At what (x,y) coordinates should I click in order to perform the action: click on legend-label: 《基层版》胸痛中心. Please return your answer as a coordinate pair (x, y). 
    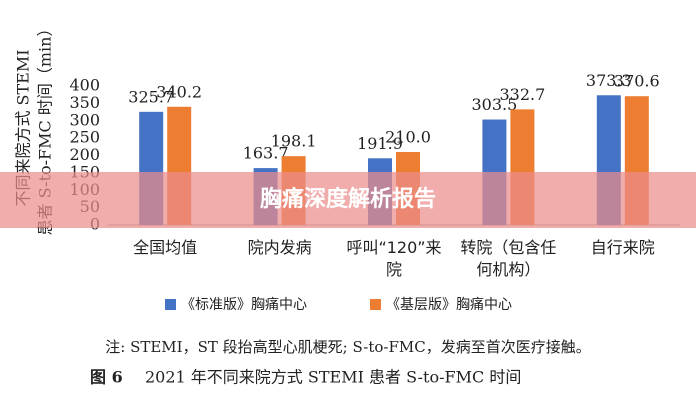
    Looking at the image, I should click on (449, 304).